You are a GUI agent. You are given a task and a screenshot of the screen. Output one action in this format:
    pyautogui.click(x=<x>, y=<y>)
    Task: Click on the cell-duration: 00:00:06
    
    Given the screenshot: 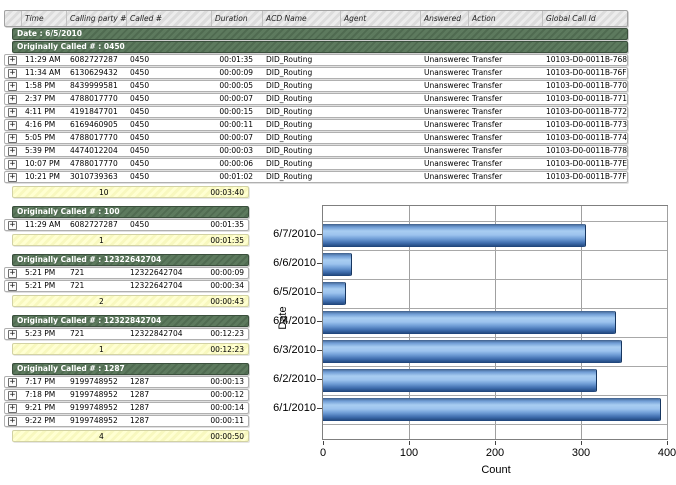 What is the action you would take?
    pyautogui.click(x=236, y=163)
    